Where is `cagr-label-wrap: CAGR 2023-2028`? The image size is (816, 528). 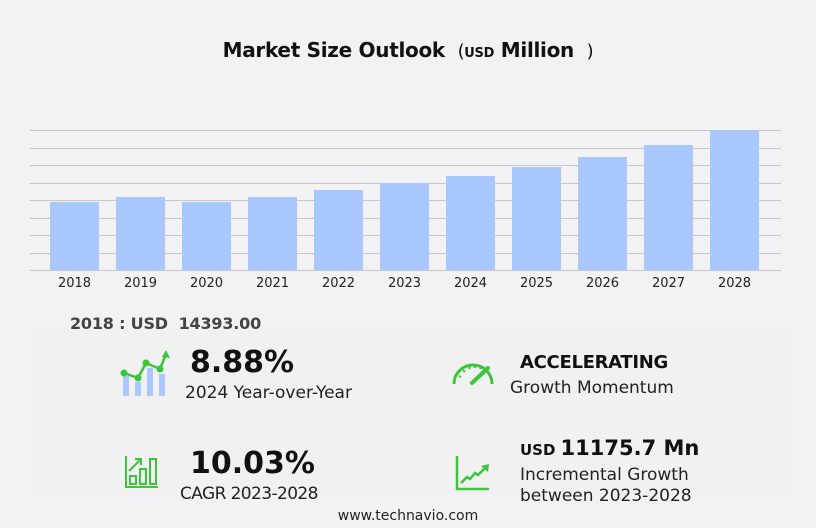 cagr-label-wrap: CAGR 2023-2028 is located at coordinates (249, 494).